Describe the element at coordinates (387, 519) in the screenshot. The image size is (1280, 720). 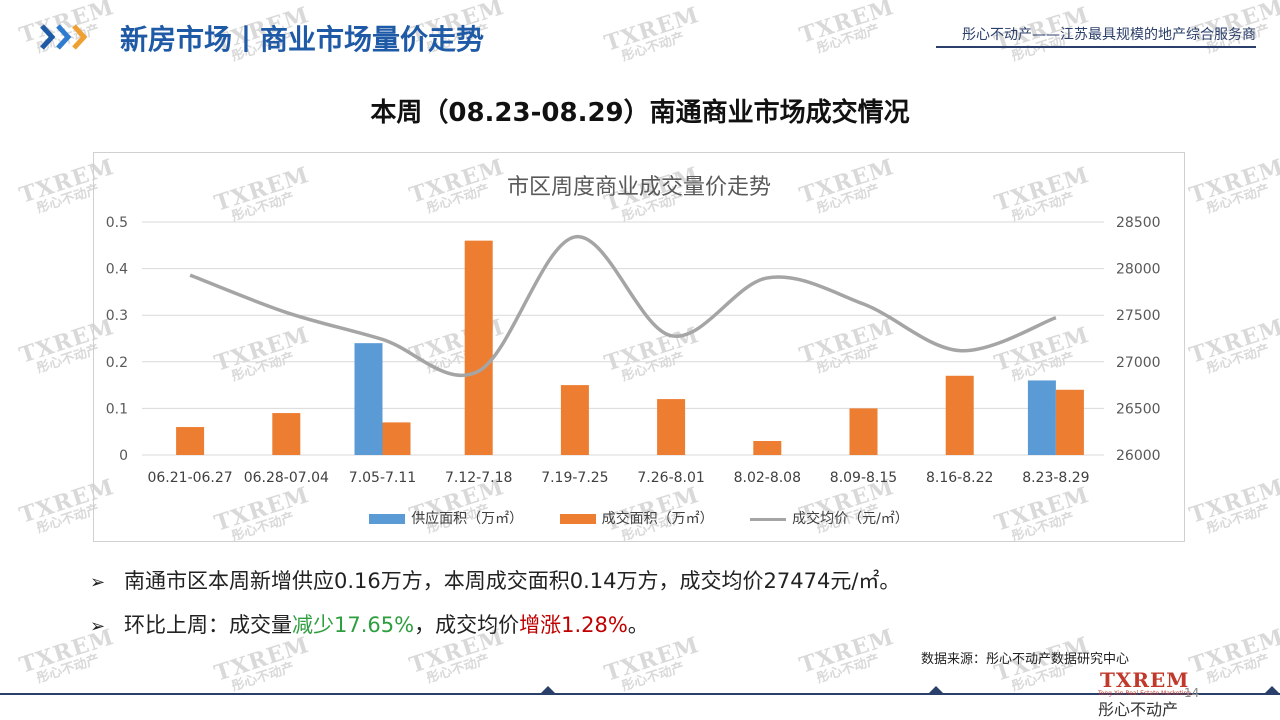
I see `legend-swatch-supply` at that location.